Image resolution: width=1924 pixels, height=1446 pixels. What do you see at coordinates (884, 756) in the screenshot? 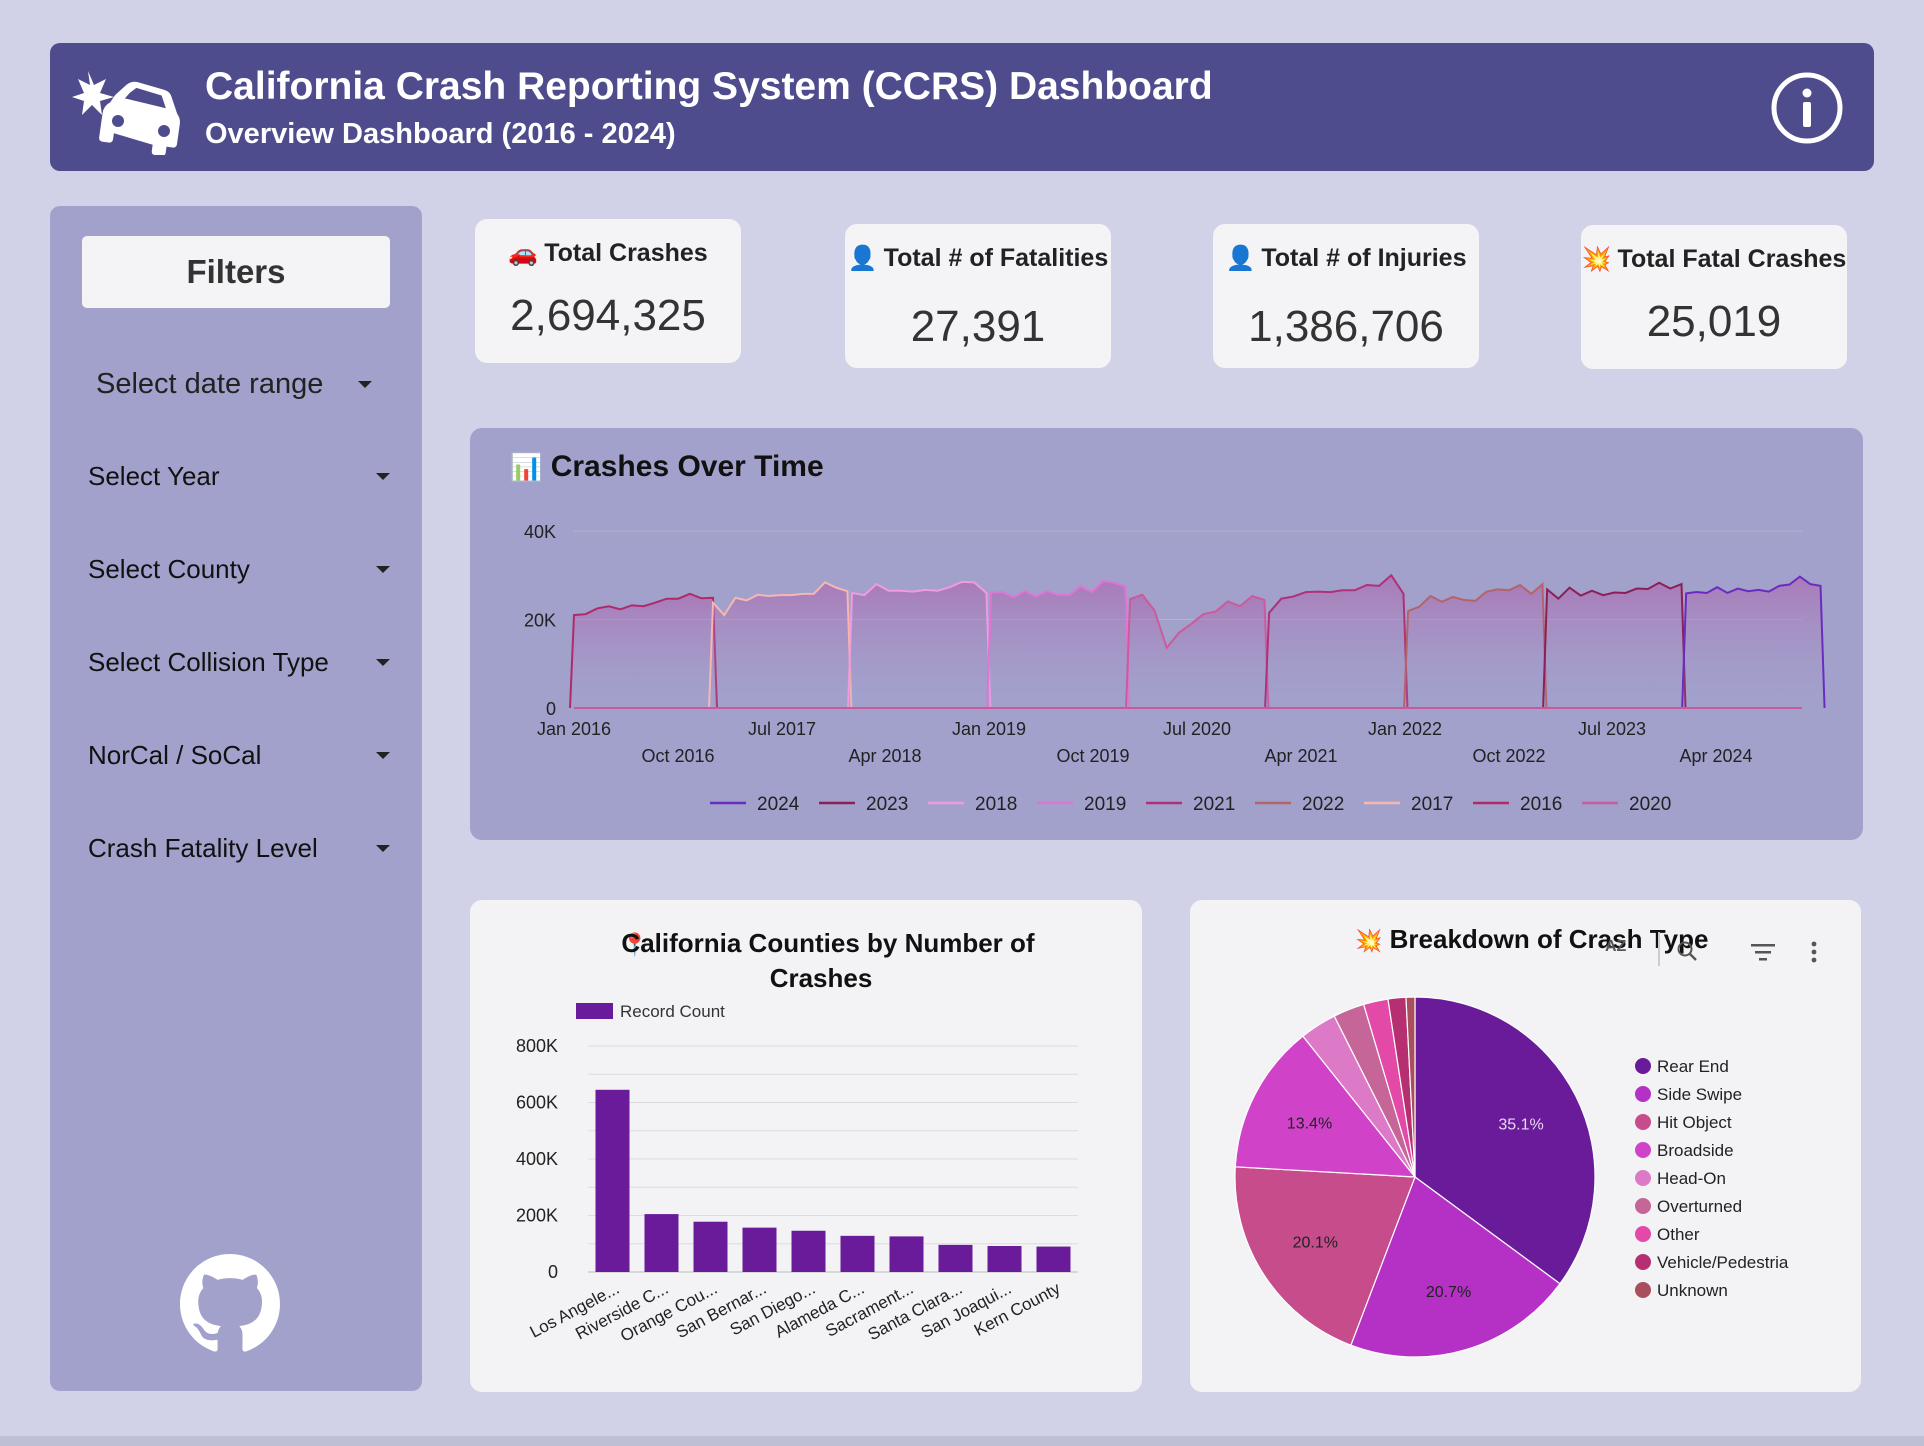
I see `x-tick-label: Apr 2018` at bounding box center [884, 756].